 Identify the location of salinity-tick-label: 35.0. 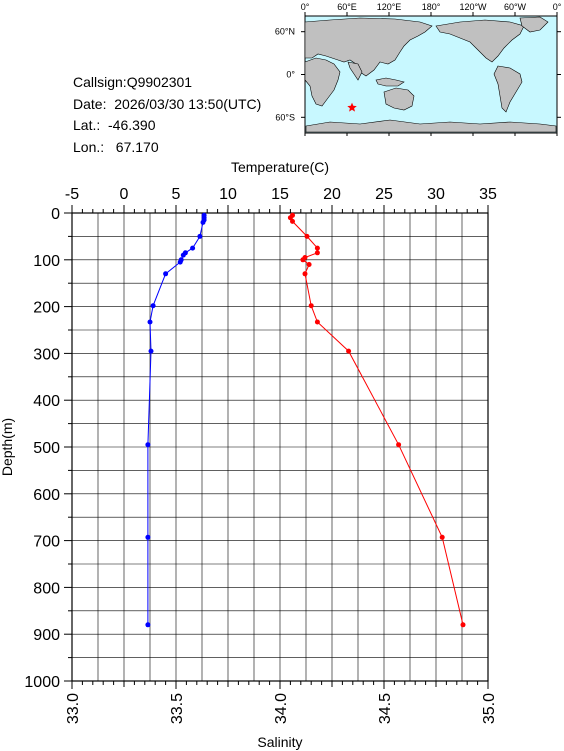
(489, 708).